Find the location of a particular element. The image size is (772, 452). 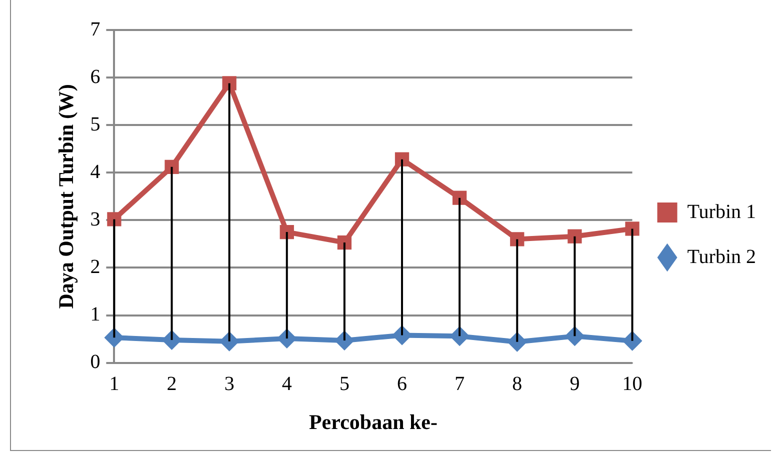

x-tick-label: 4 is located at coordinates (287, 384).